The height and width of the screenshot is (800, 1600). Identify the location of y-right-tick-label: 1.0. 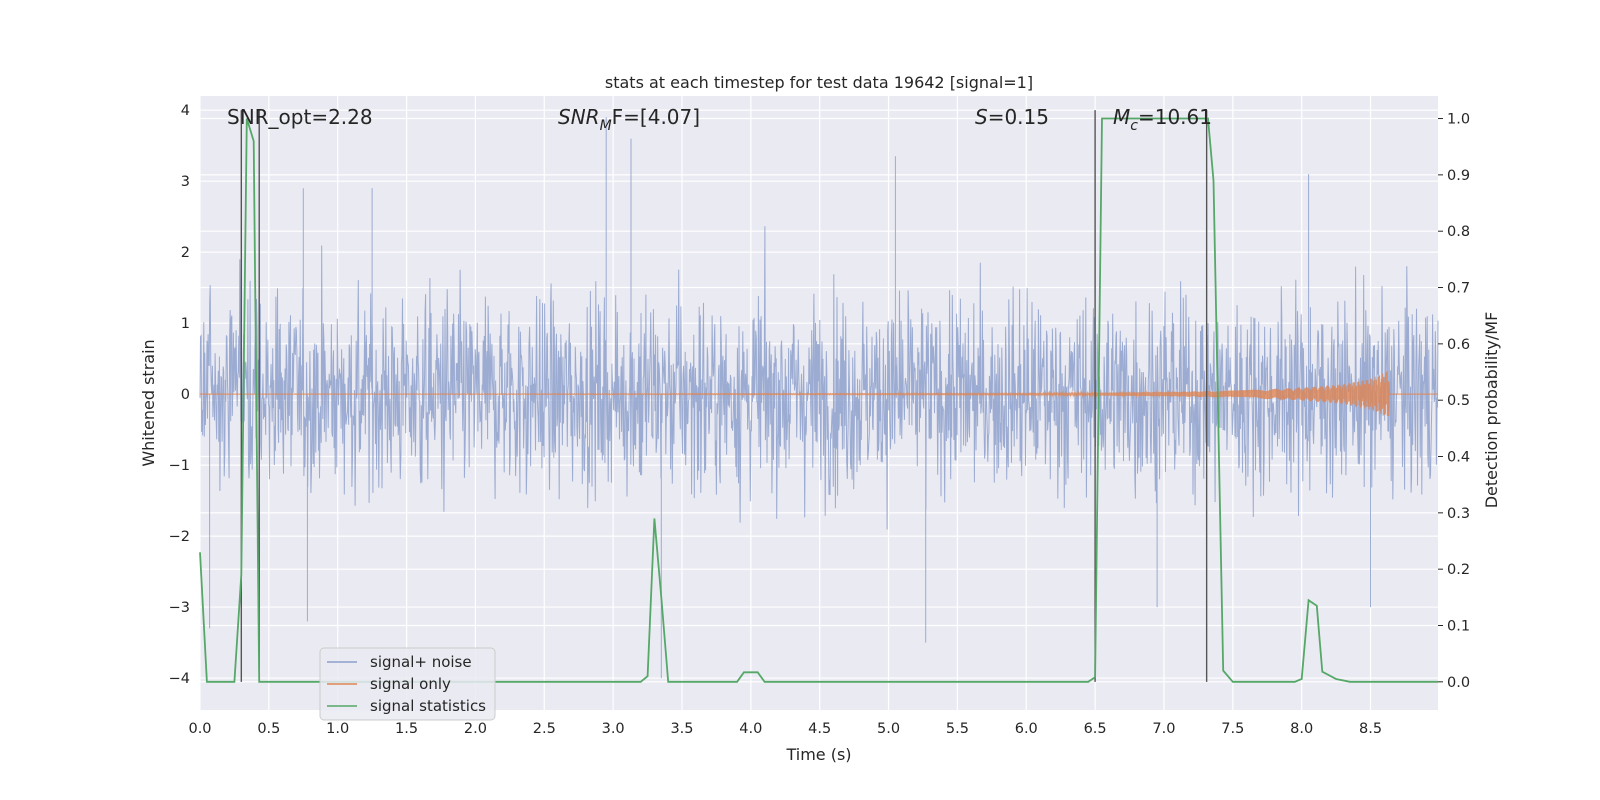
(1458, 120).